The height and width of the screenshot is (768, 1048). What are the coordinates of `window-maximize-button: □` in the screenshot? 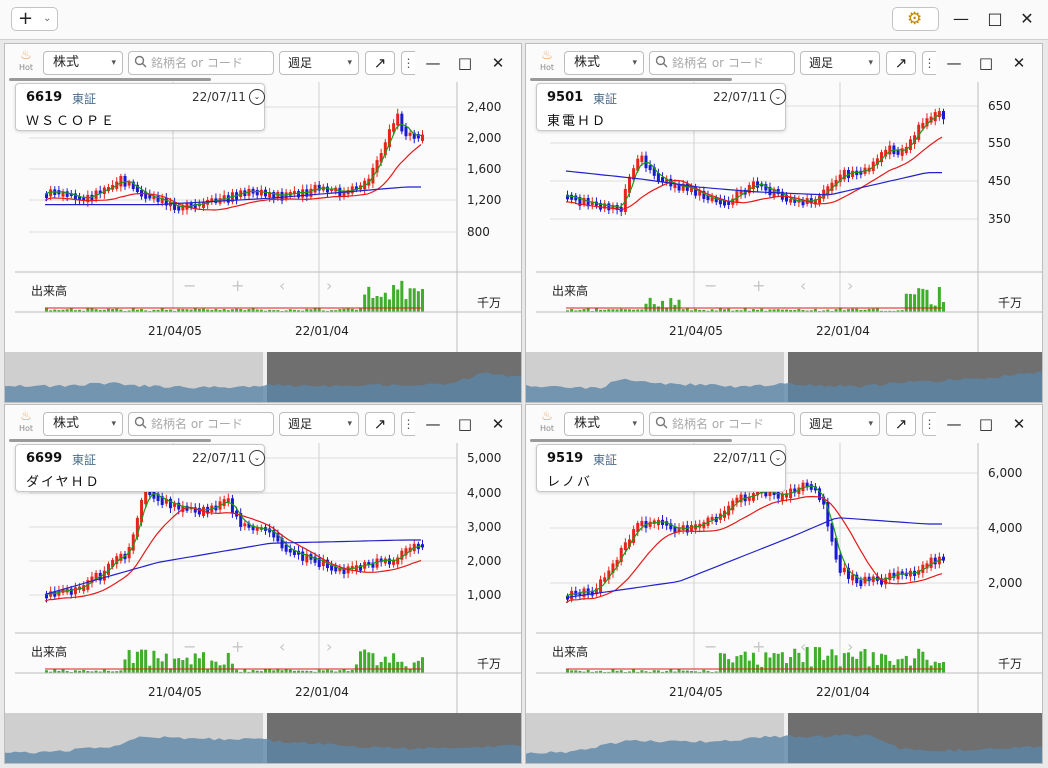 It's located at (995, 18).